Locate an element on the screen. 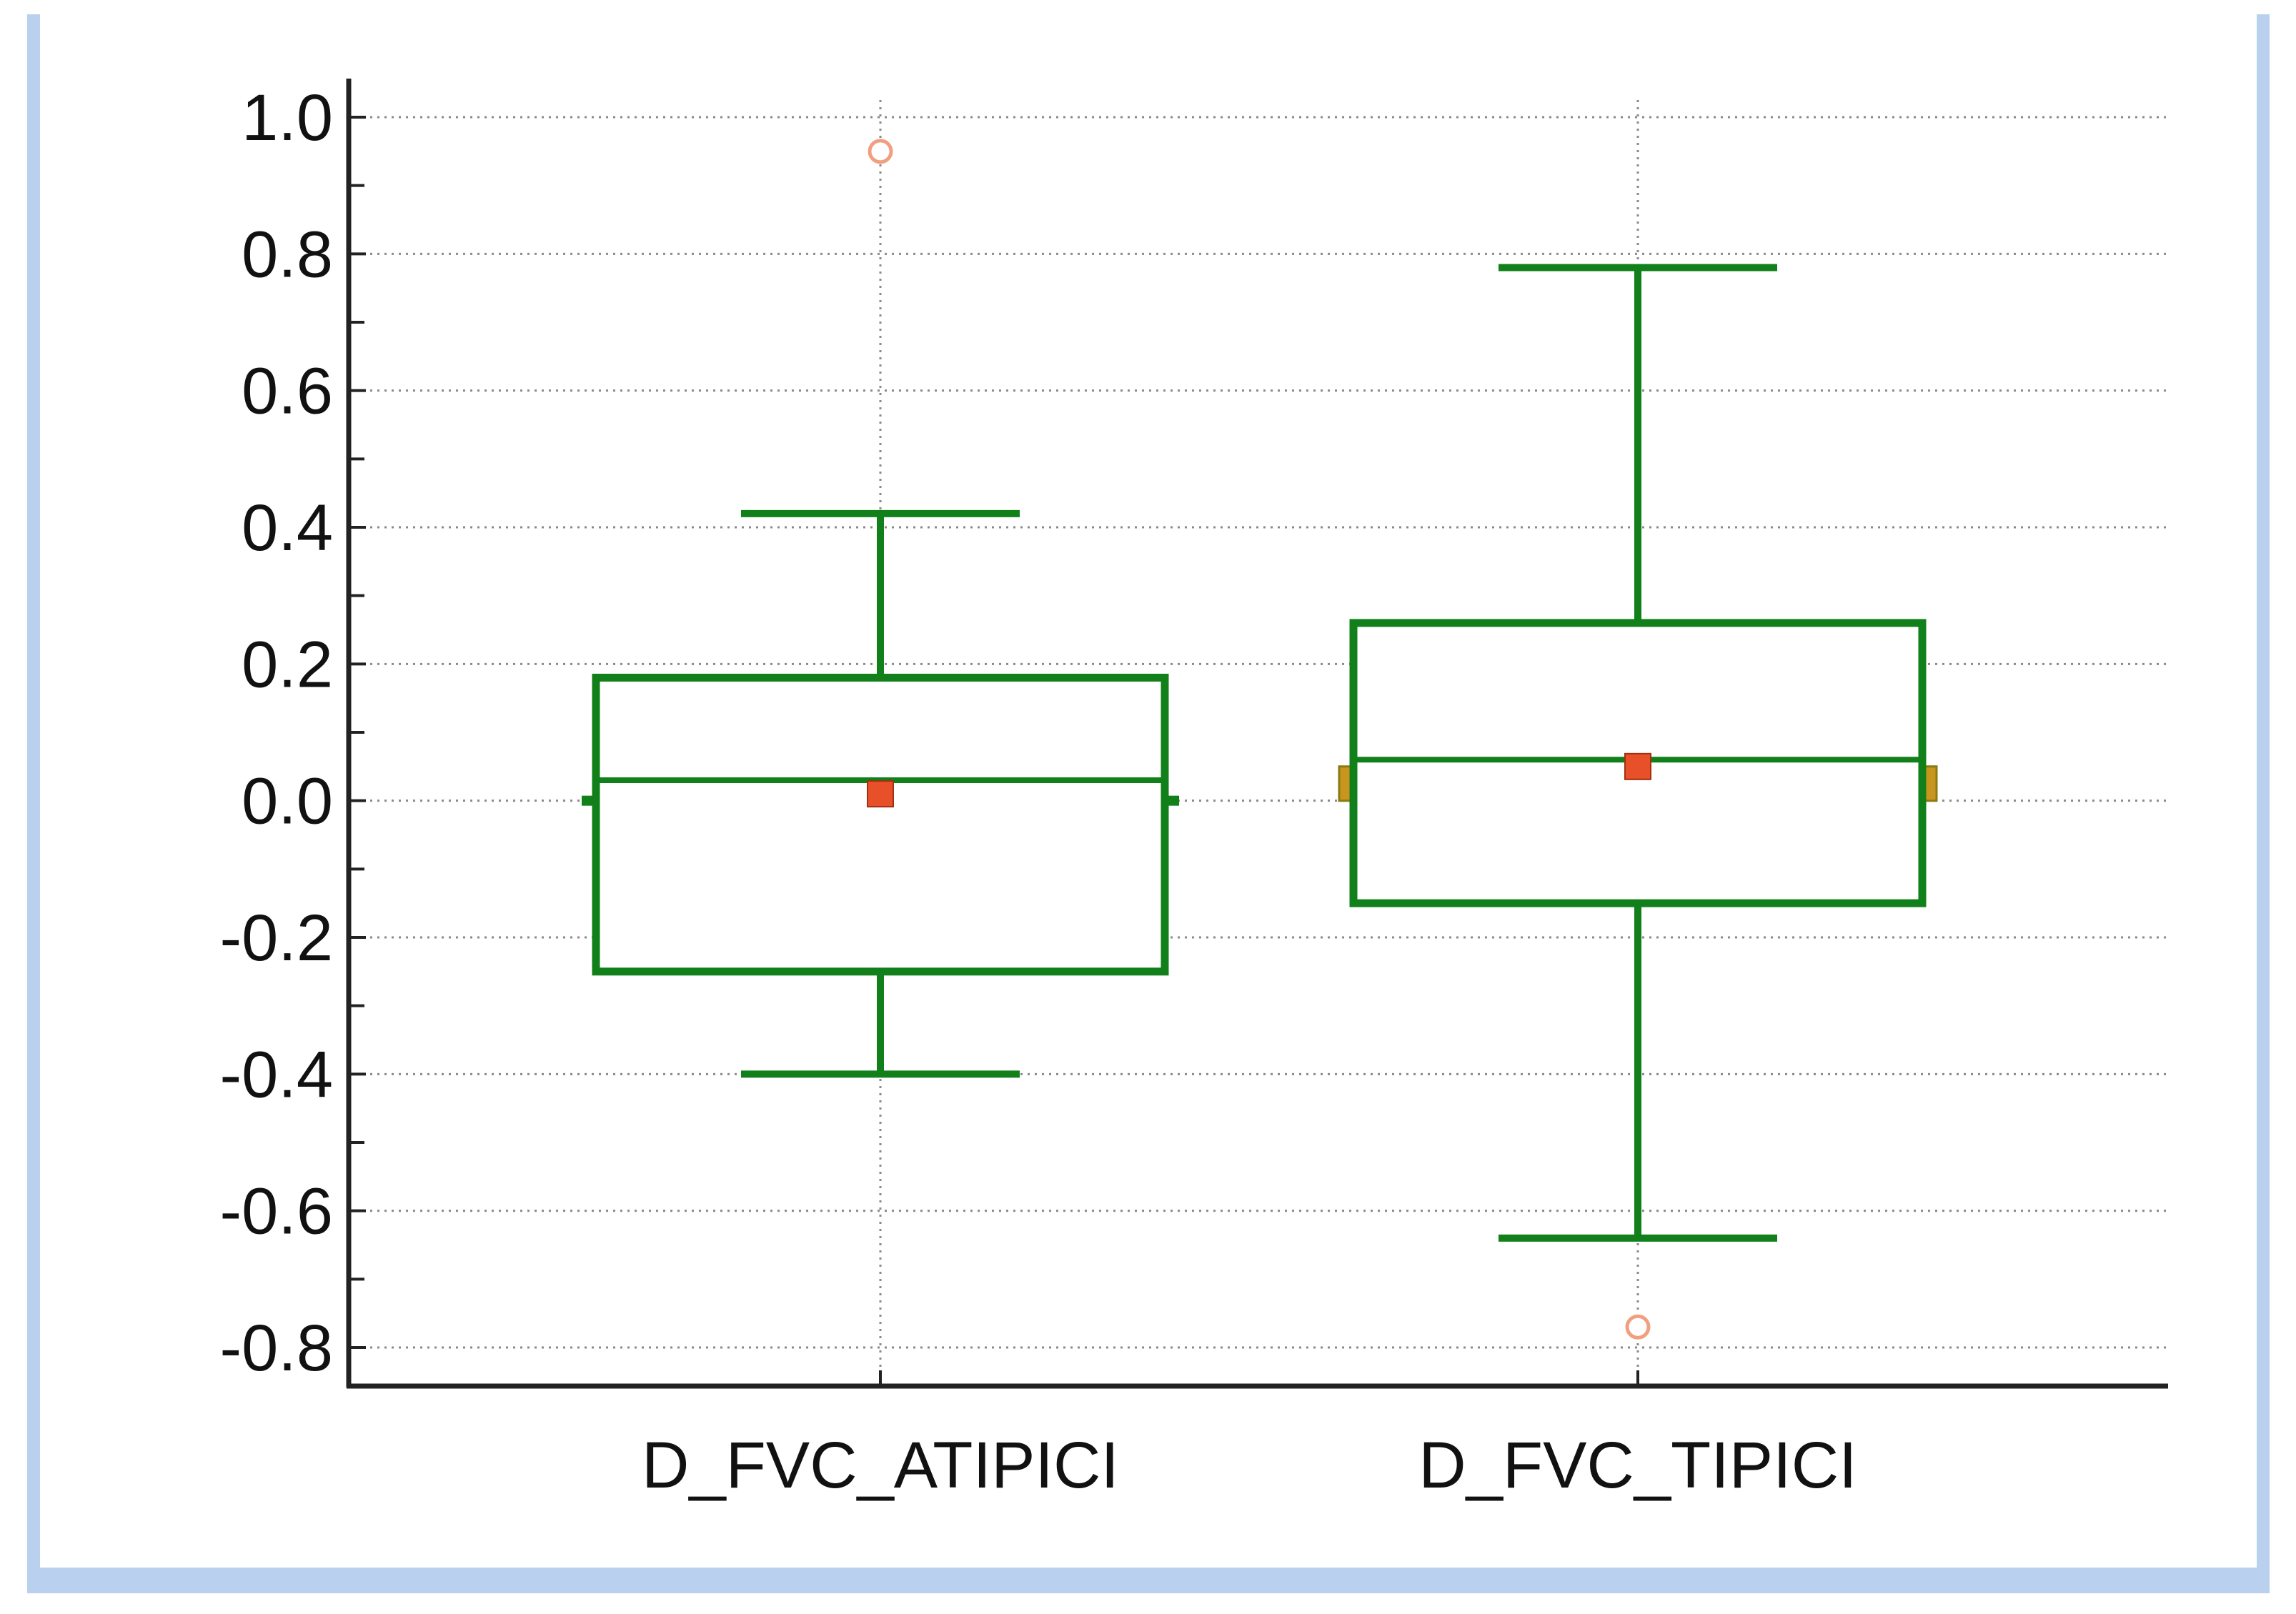 This screenshot has width=2296, height=1614. box-1-mean-marker is located at coordinates (881, 794).